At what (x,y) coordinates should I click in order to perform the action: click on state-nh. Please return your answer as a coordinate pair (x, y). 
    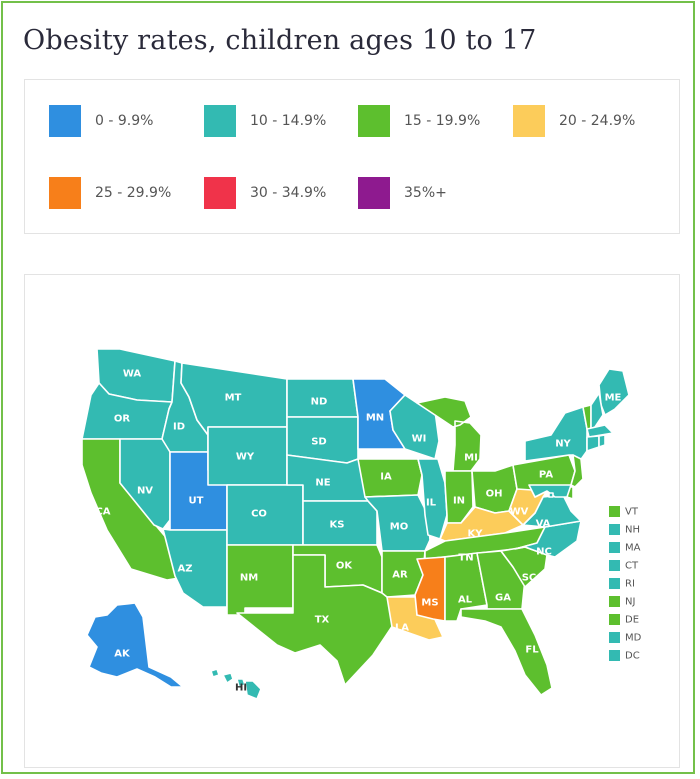
    Looking at the image, I should click on (597, 411).